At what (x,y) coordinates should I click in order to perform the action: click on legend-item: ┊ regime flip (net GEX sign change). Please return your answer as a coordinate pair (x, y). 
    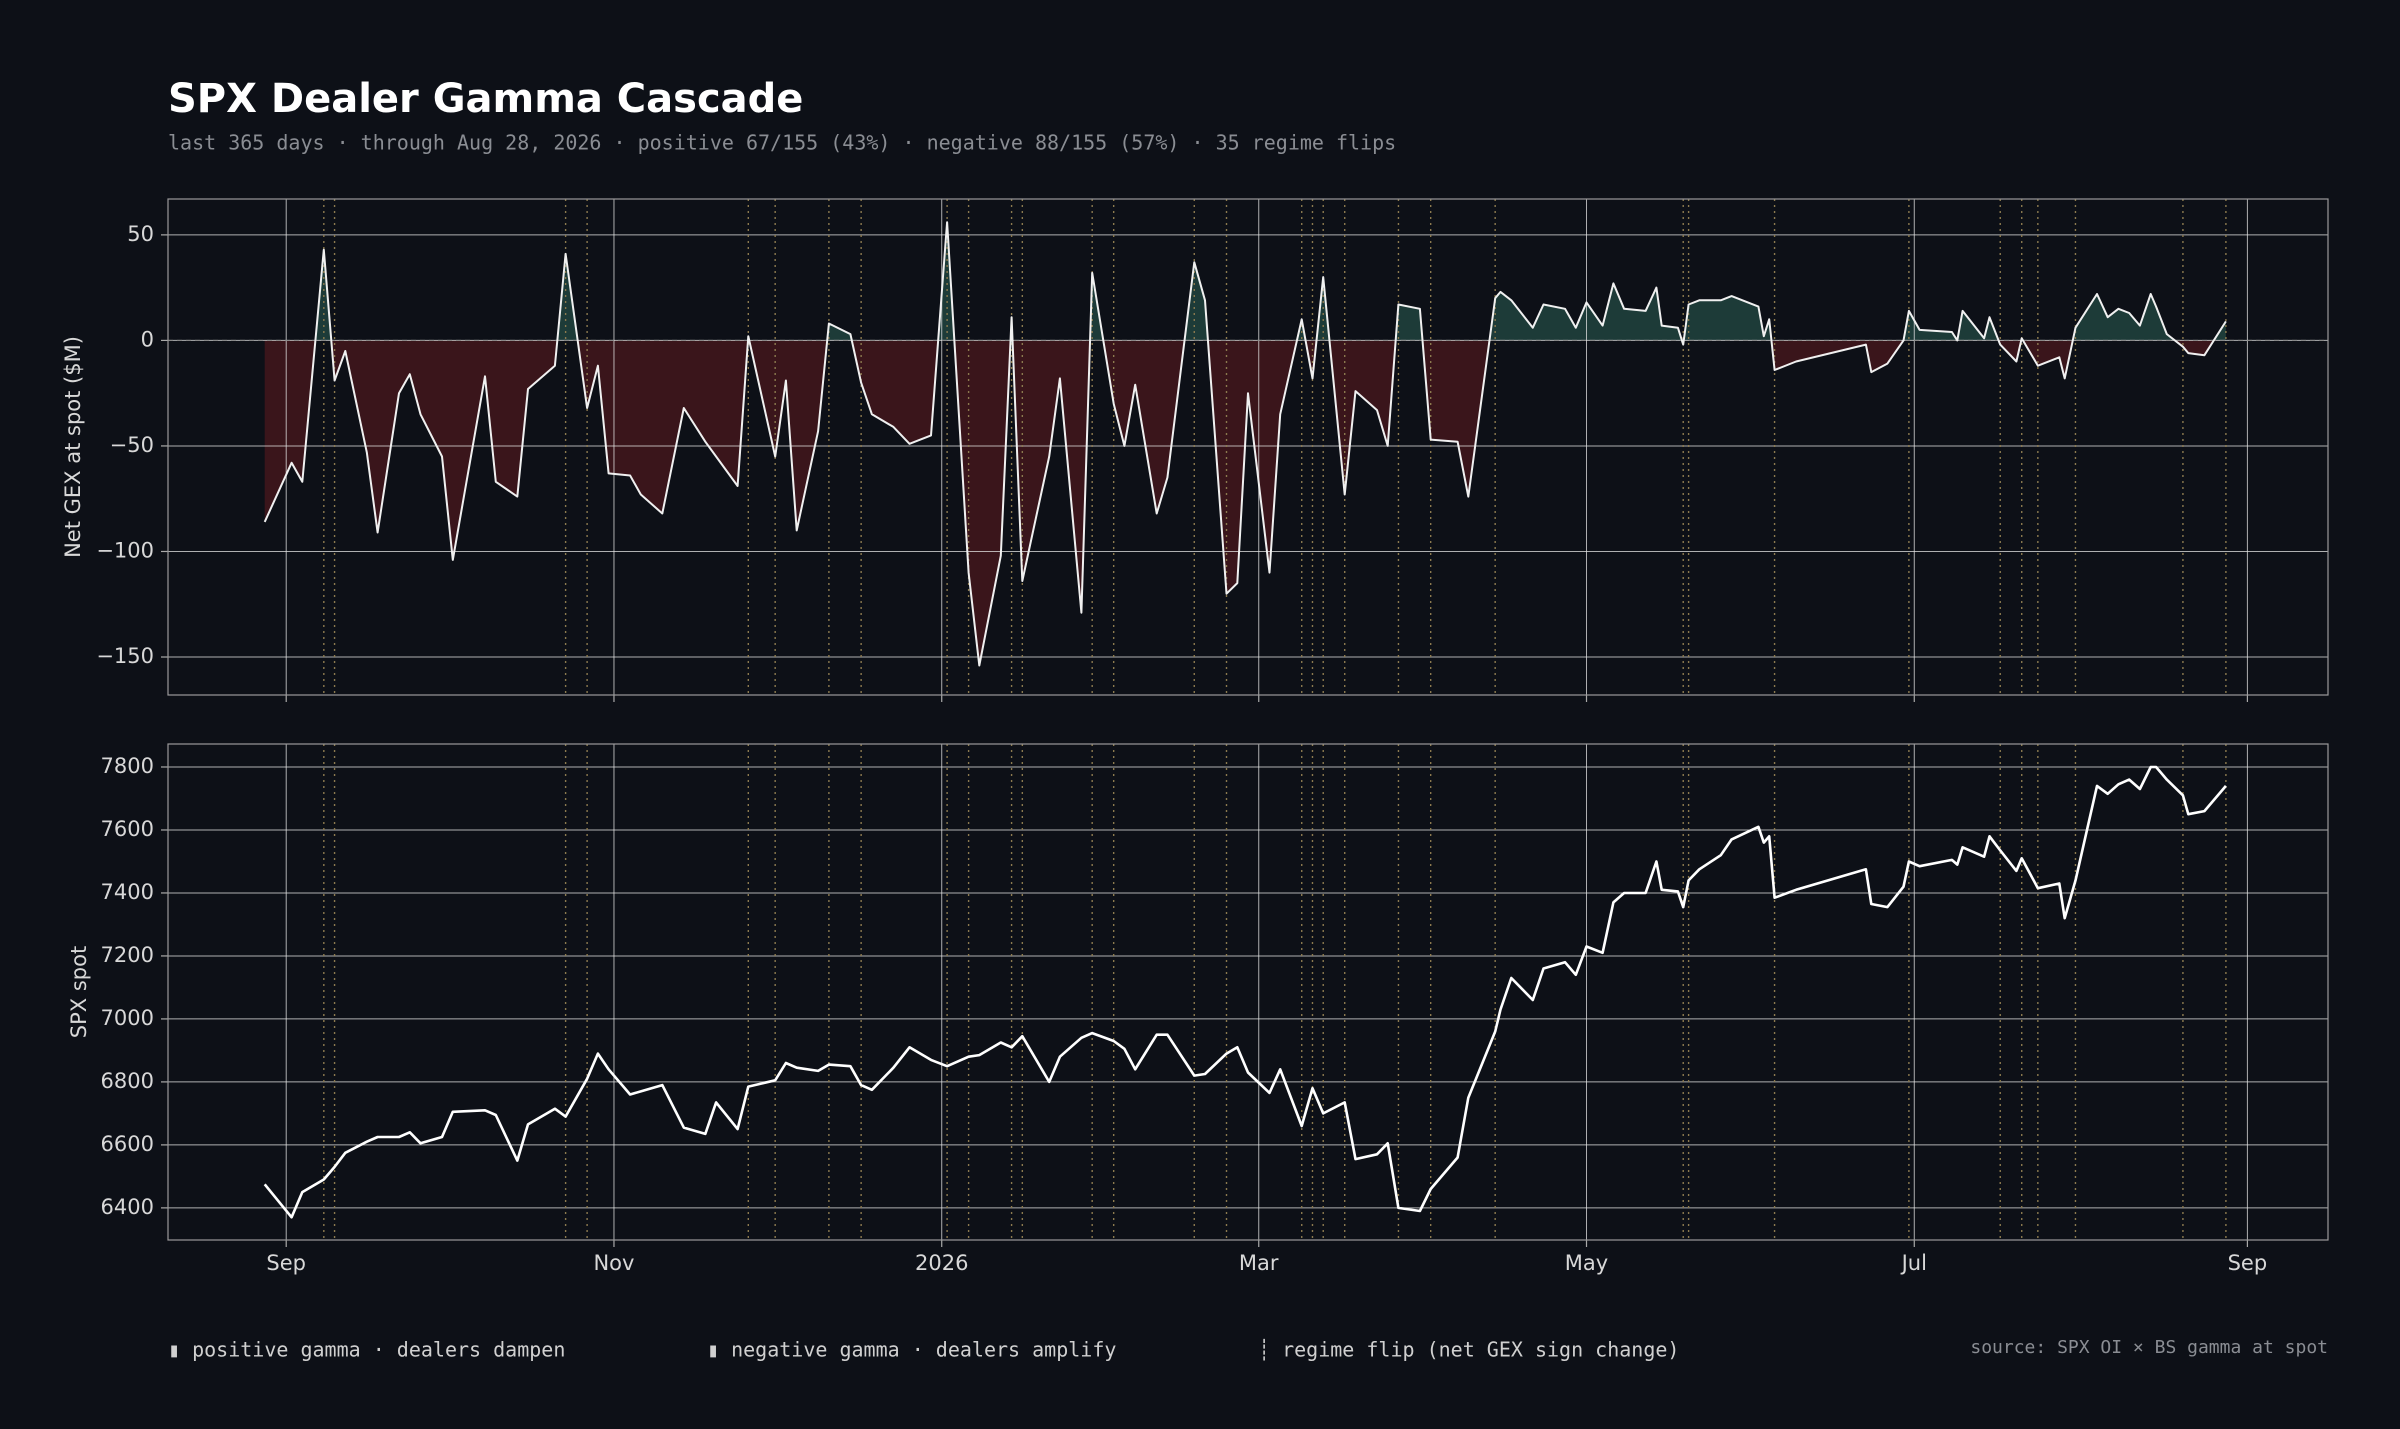
    Looking at the image, I should click on (1468, 1350).